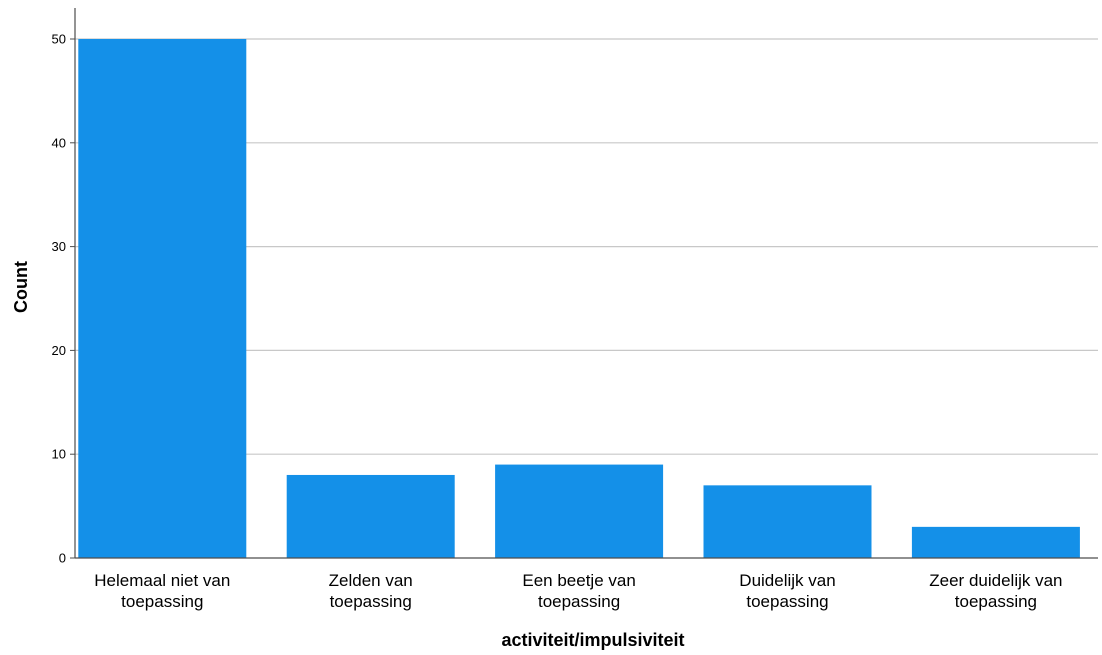  What do you see at coordinates (995, 580) in the screenshot?
I see `x-tick-label-5-line-1: Zeer duidelijk van` at bounding box center [995, 580].